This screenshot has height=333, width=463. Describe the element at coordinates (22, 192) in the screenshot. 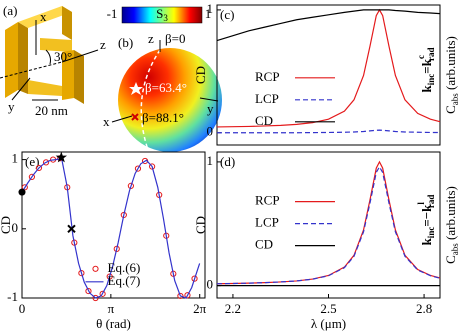

I see `point-marker` at that location.